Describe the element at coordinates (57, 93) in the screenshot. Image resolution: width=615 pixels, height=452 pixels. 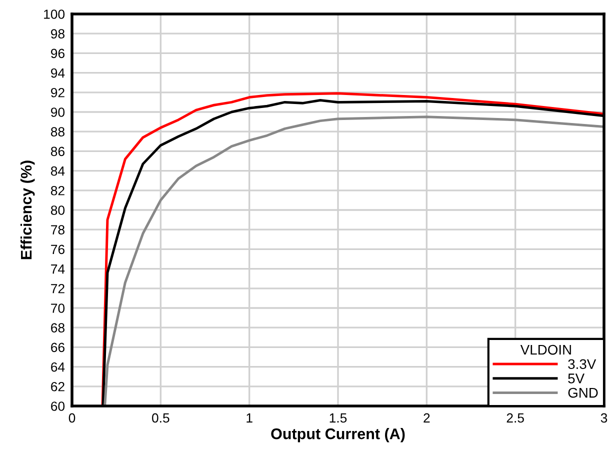
I see `y-tick-label: 92` at that location.